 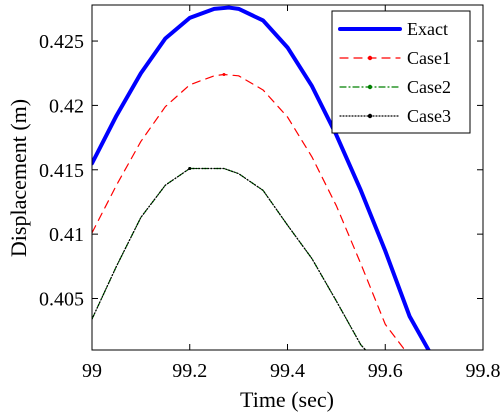 What do you see at coordinates (429, 58) in the screenshot?
I see `legend-case1-label: Case1` at bounding box center [429, 58].